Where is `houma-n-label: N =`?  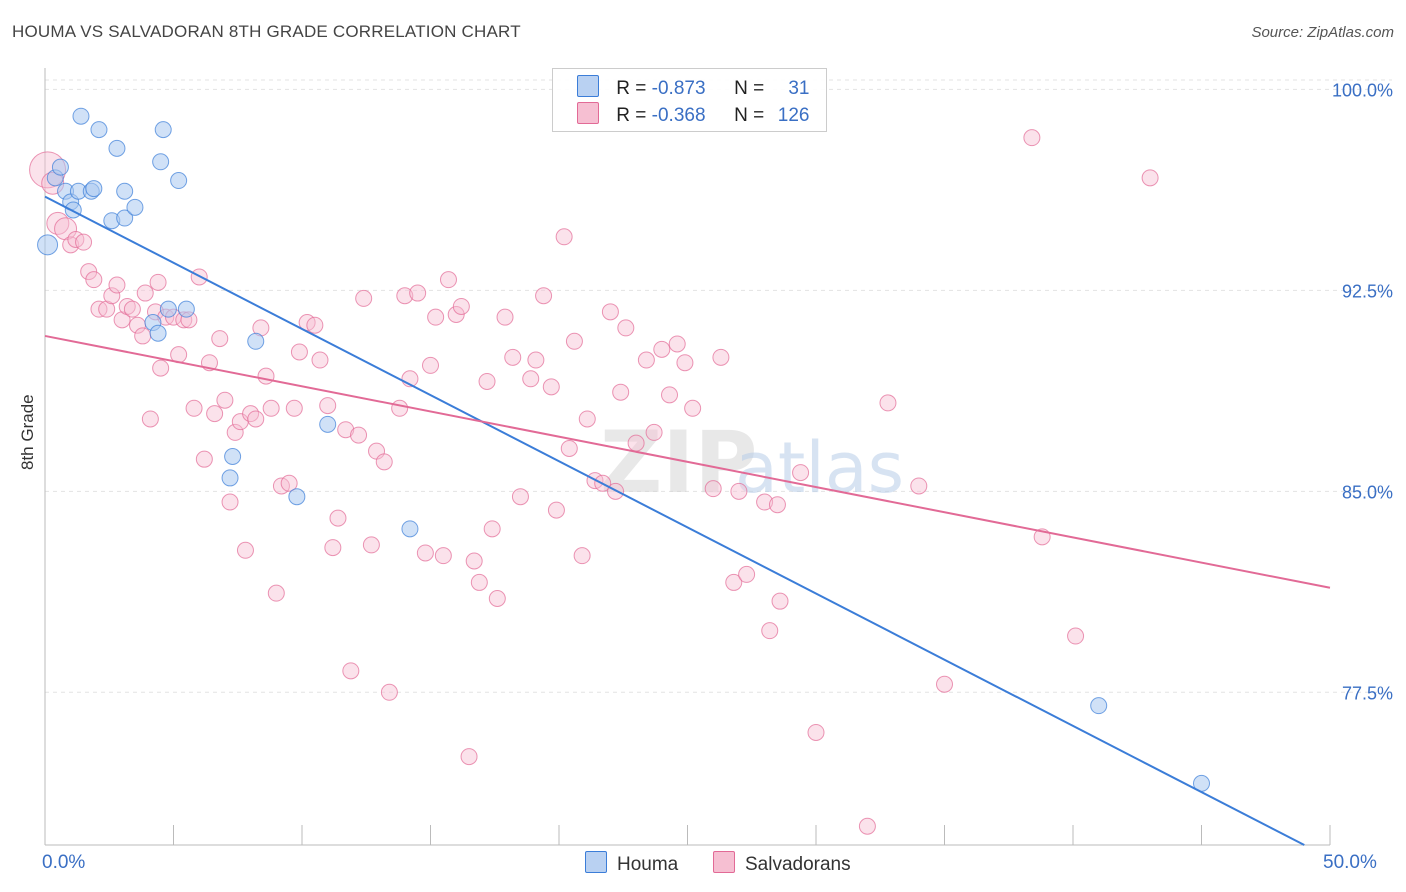
houma-n-label: N = is located at coordinates (752, 88).